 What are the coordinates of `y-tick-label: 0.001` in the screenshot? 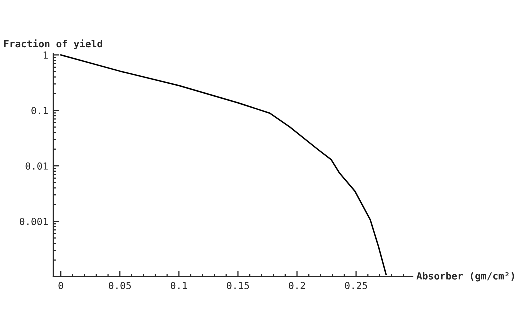 It's located at (34, 222).